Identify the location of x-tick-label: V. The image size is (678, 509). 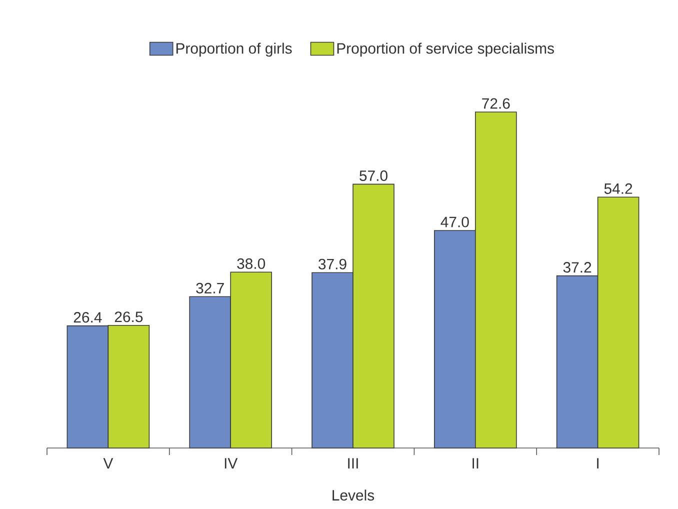
(108, 463).